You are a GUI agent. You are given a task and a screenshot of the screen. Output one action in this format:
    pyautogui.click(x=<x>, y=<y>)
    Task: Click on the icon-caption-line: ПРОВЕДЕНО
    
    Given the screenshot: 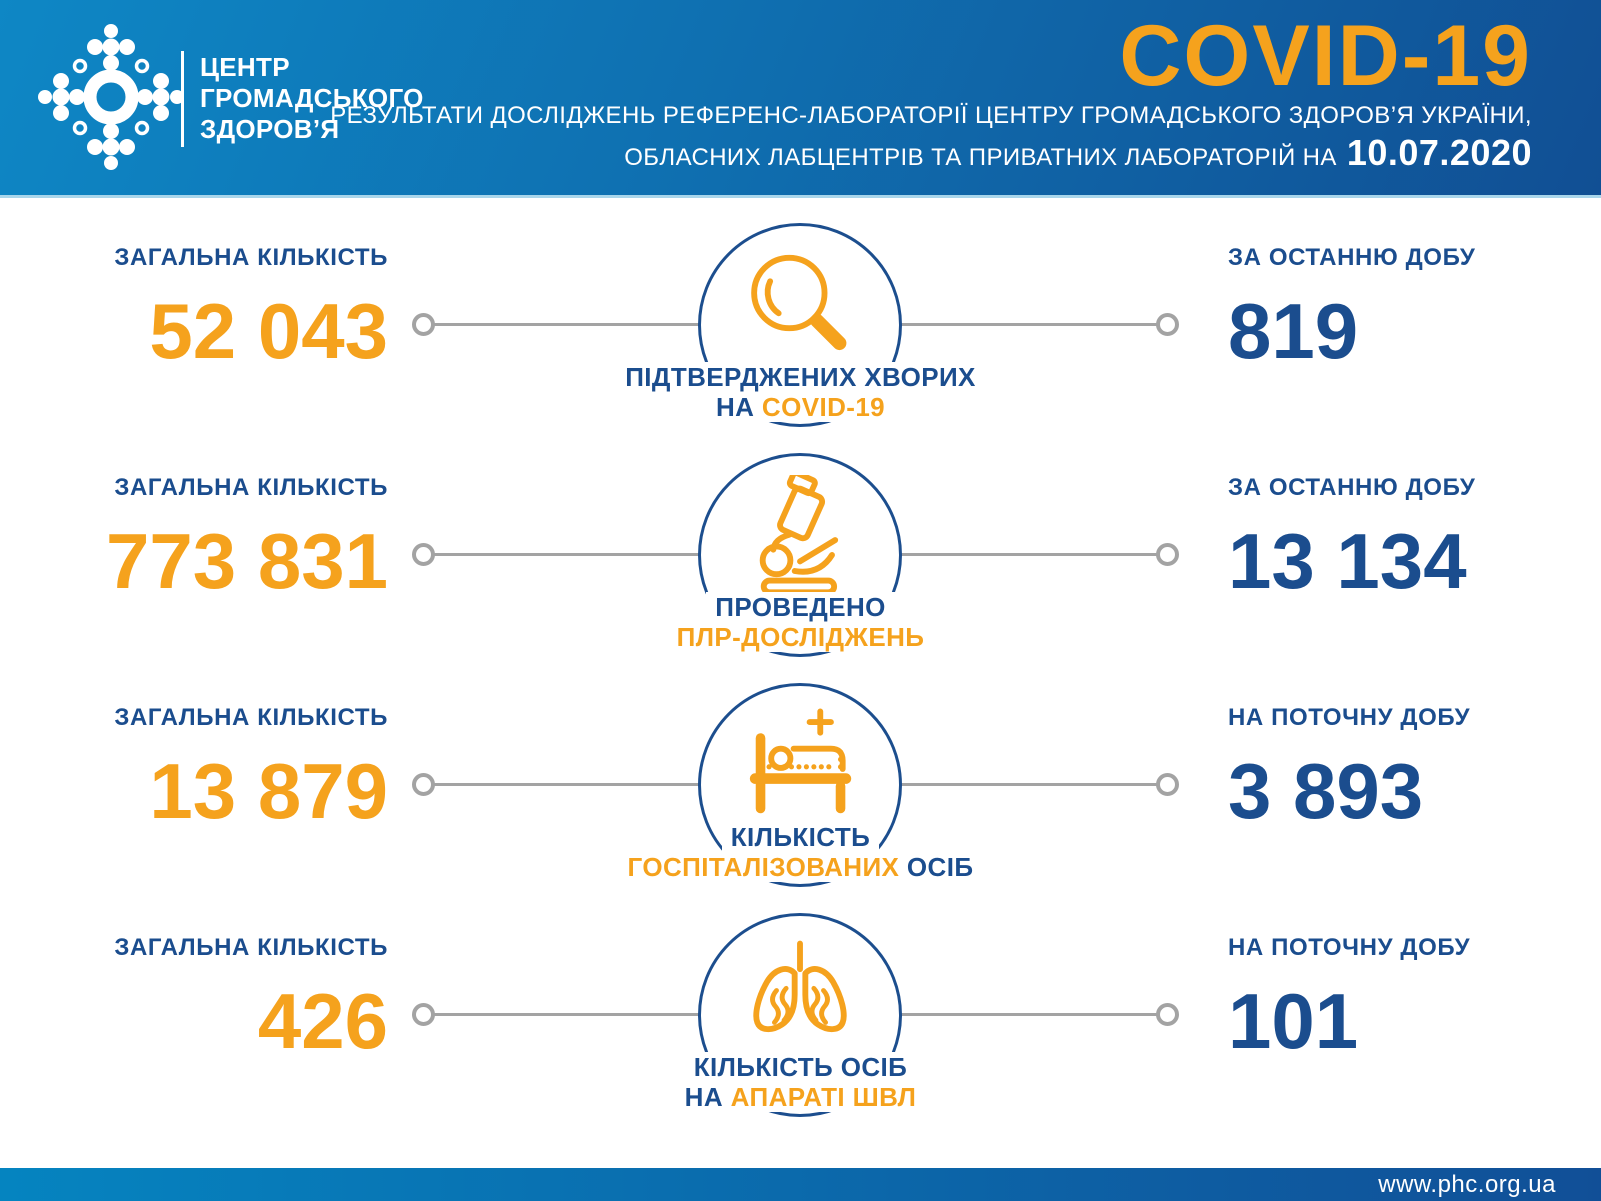 What is the action you would take?
    pyautogui.click(x=800, y=607)
    